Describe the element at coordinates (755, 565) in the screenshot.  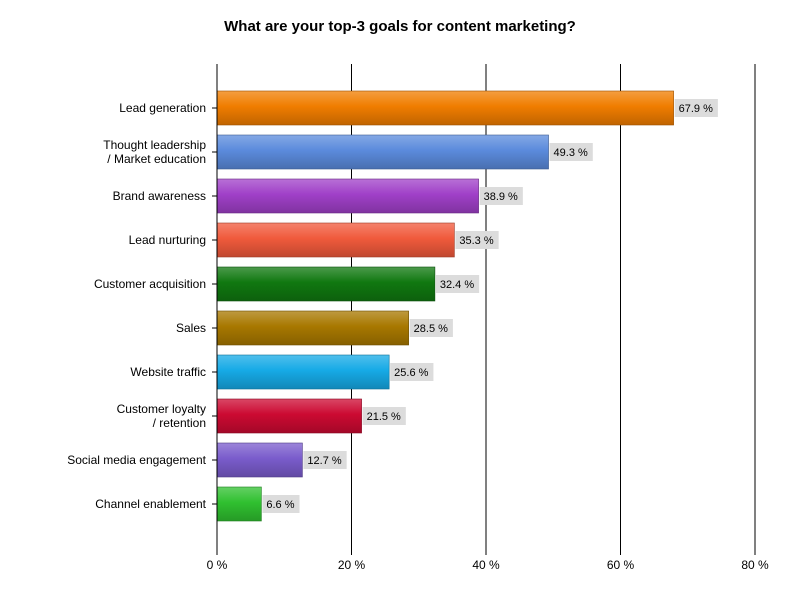
I see `x-tick-label: 80 %` at that location.